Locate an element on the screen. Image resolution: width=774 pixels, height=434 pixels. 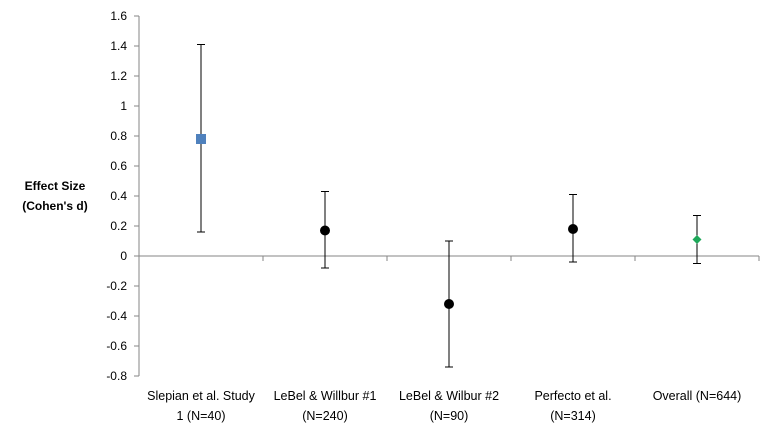
x-category-label: LeBel & Willbur #1 (N=240) is located at coordinates (325, 406).